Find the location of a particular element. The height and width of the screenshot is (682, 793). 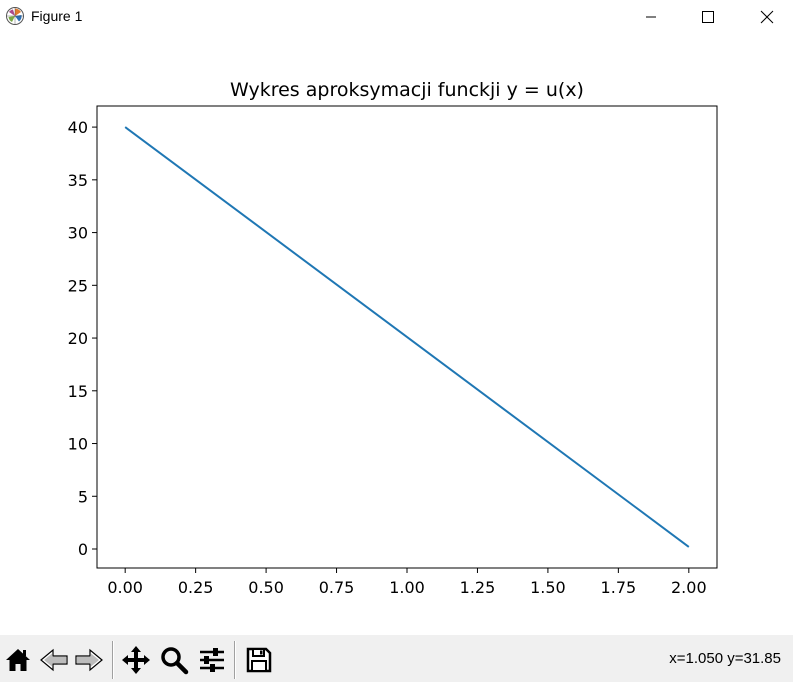

close-icon is located at coordinates (767, 16).